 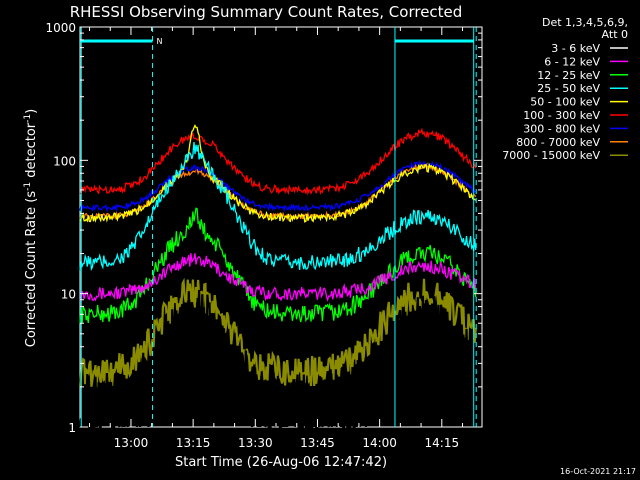 What do you see at coordinates (561, 115) in the screenshot?
I see `legend-label-5: 100 - 300 keV` at bounding box center [561, 115].